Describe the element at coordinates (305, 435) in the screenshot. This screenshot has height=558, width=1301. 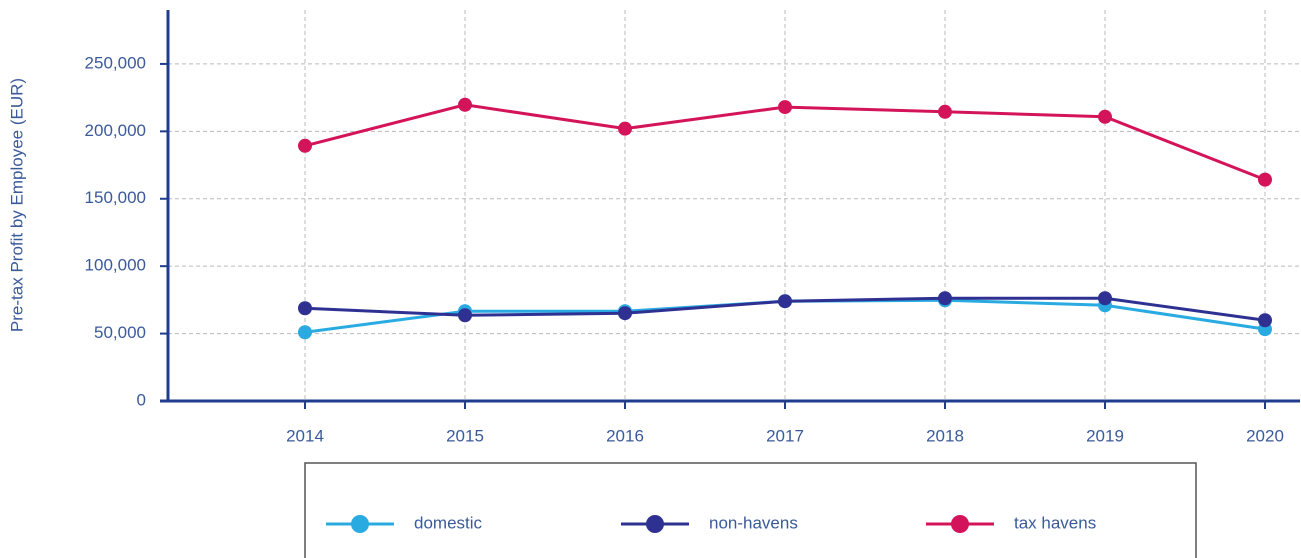
I see `x-tick-label: 2014` at that location.